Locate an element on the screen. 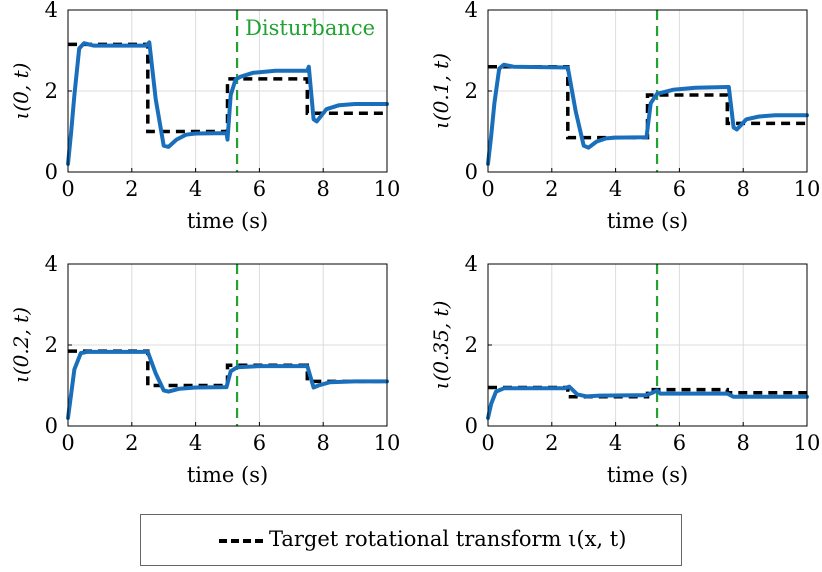 This screenshot has width=822, height=572. legend-label: Target rotational transform ι(x, t) is located at coordinates (448, 539).